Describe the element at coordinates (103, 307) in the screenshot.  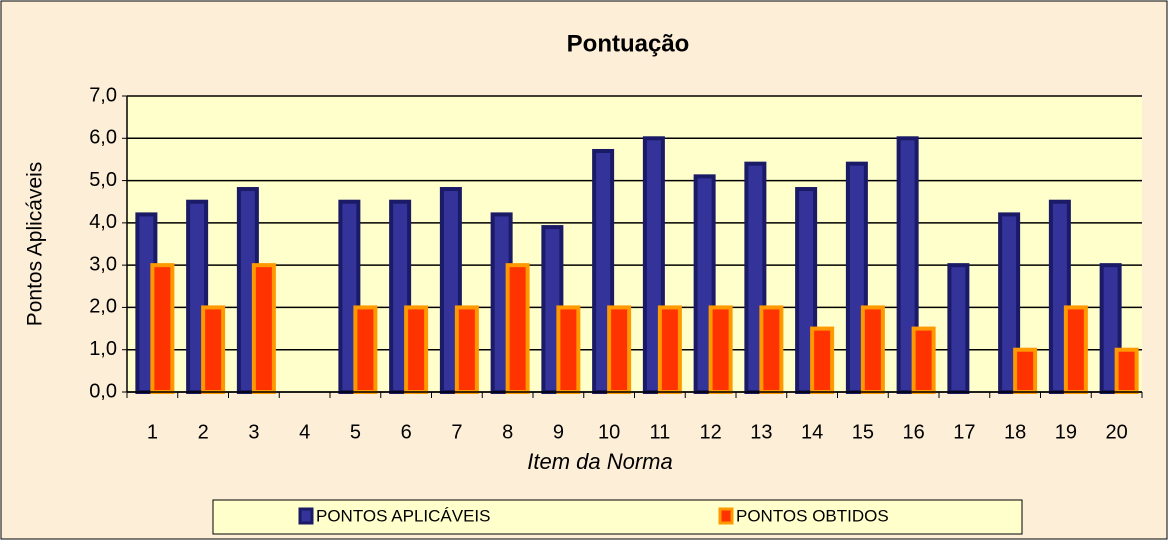
I see `y-tick-label: 2,0` at that location.